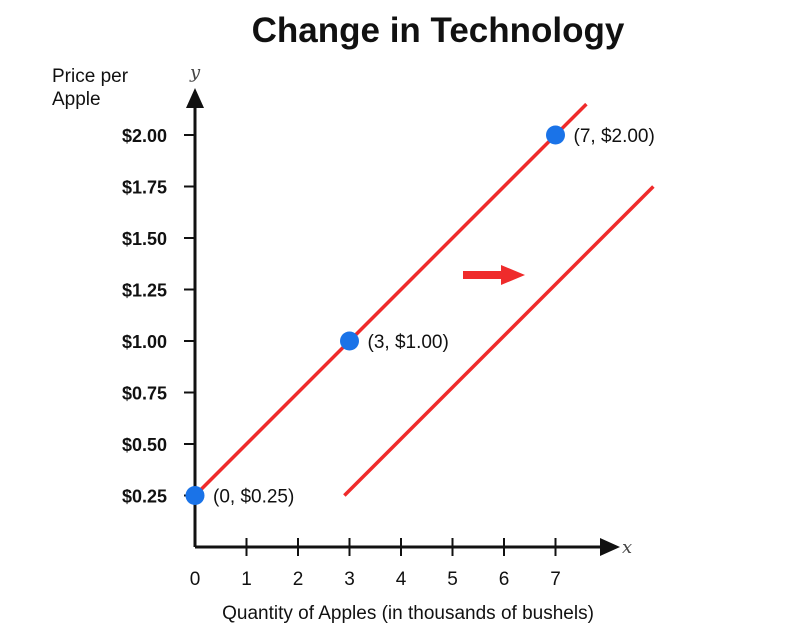 Image resolution: width=800 pixels, height=643 pixels. Describe the element at coordinates (144, 239) in the screenshot. I see `y-tick-label: $1.50` at that location.